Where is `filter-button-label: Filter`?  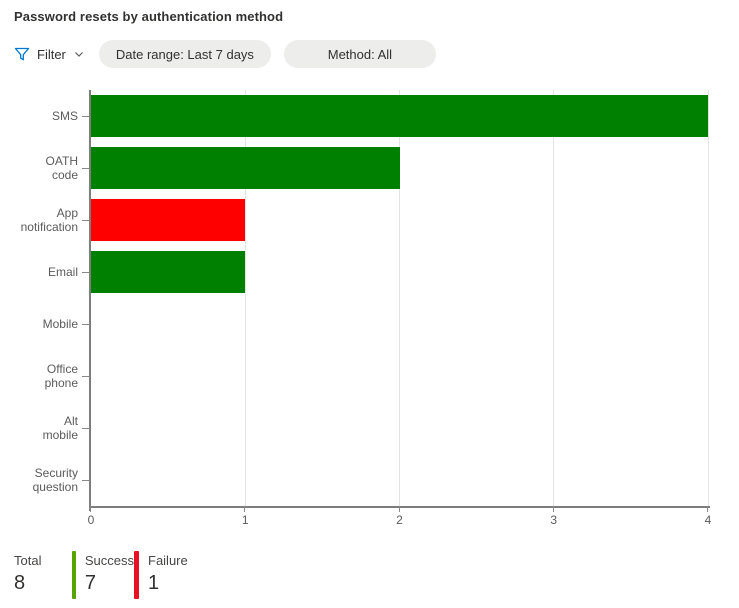 filter-button-label: Filter is located at coordinates (51, 54).